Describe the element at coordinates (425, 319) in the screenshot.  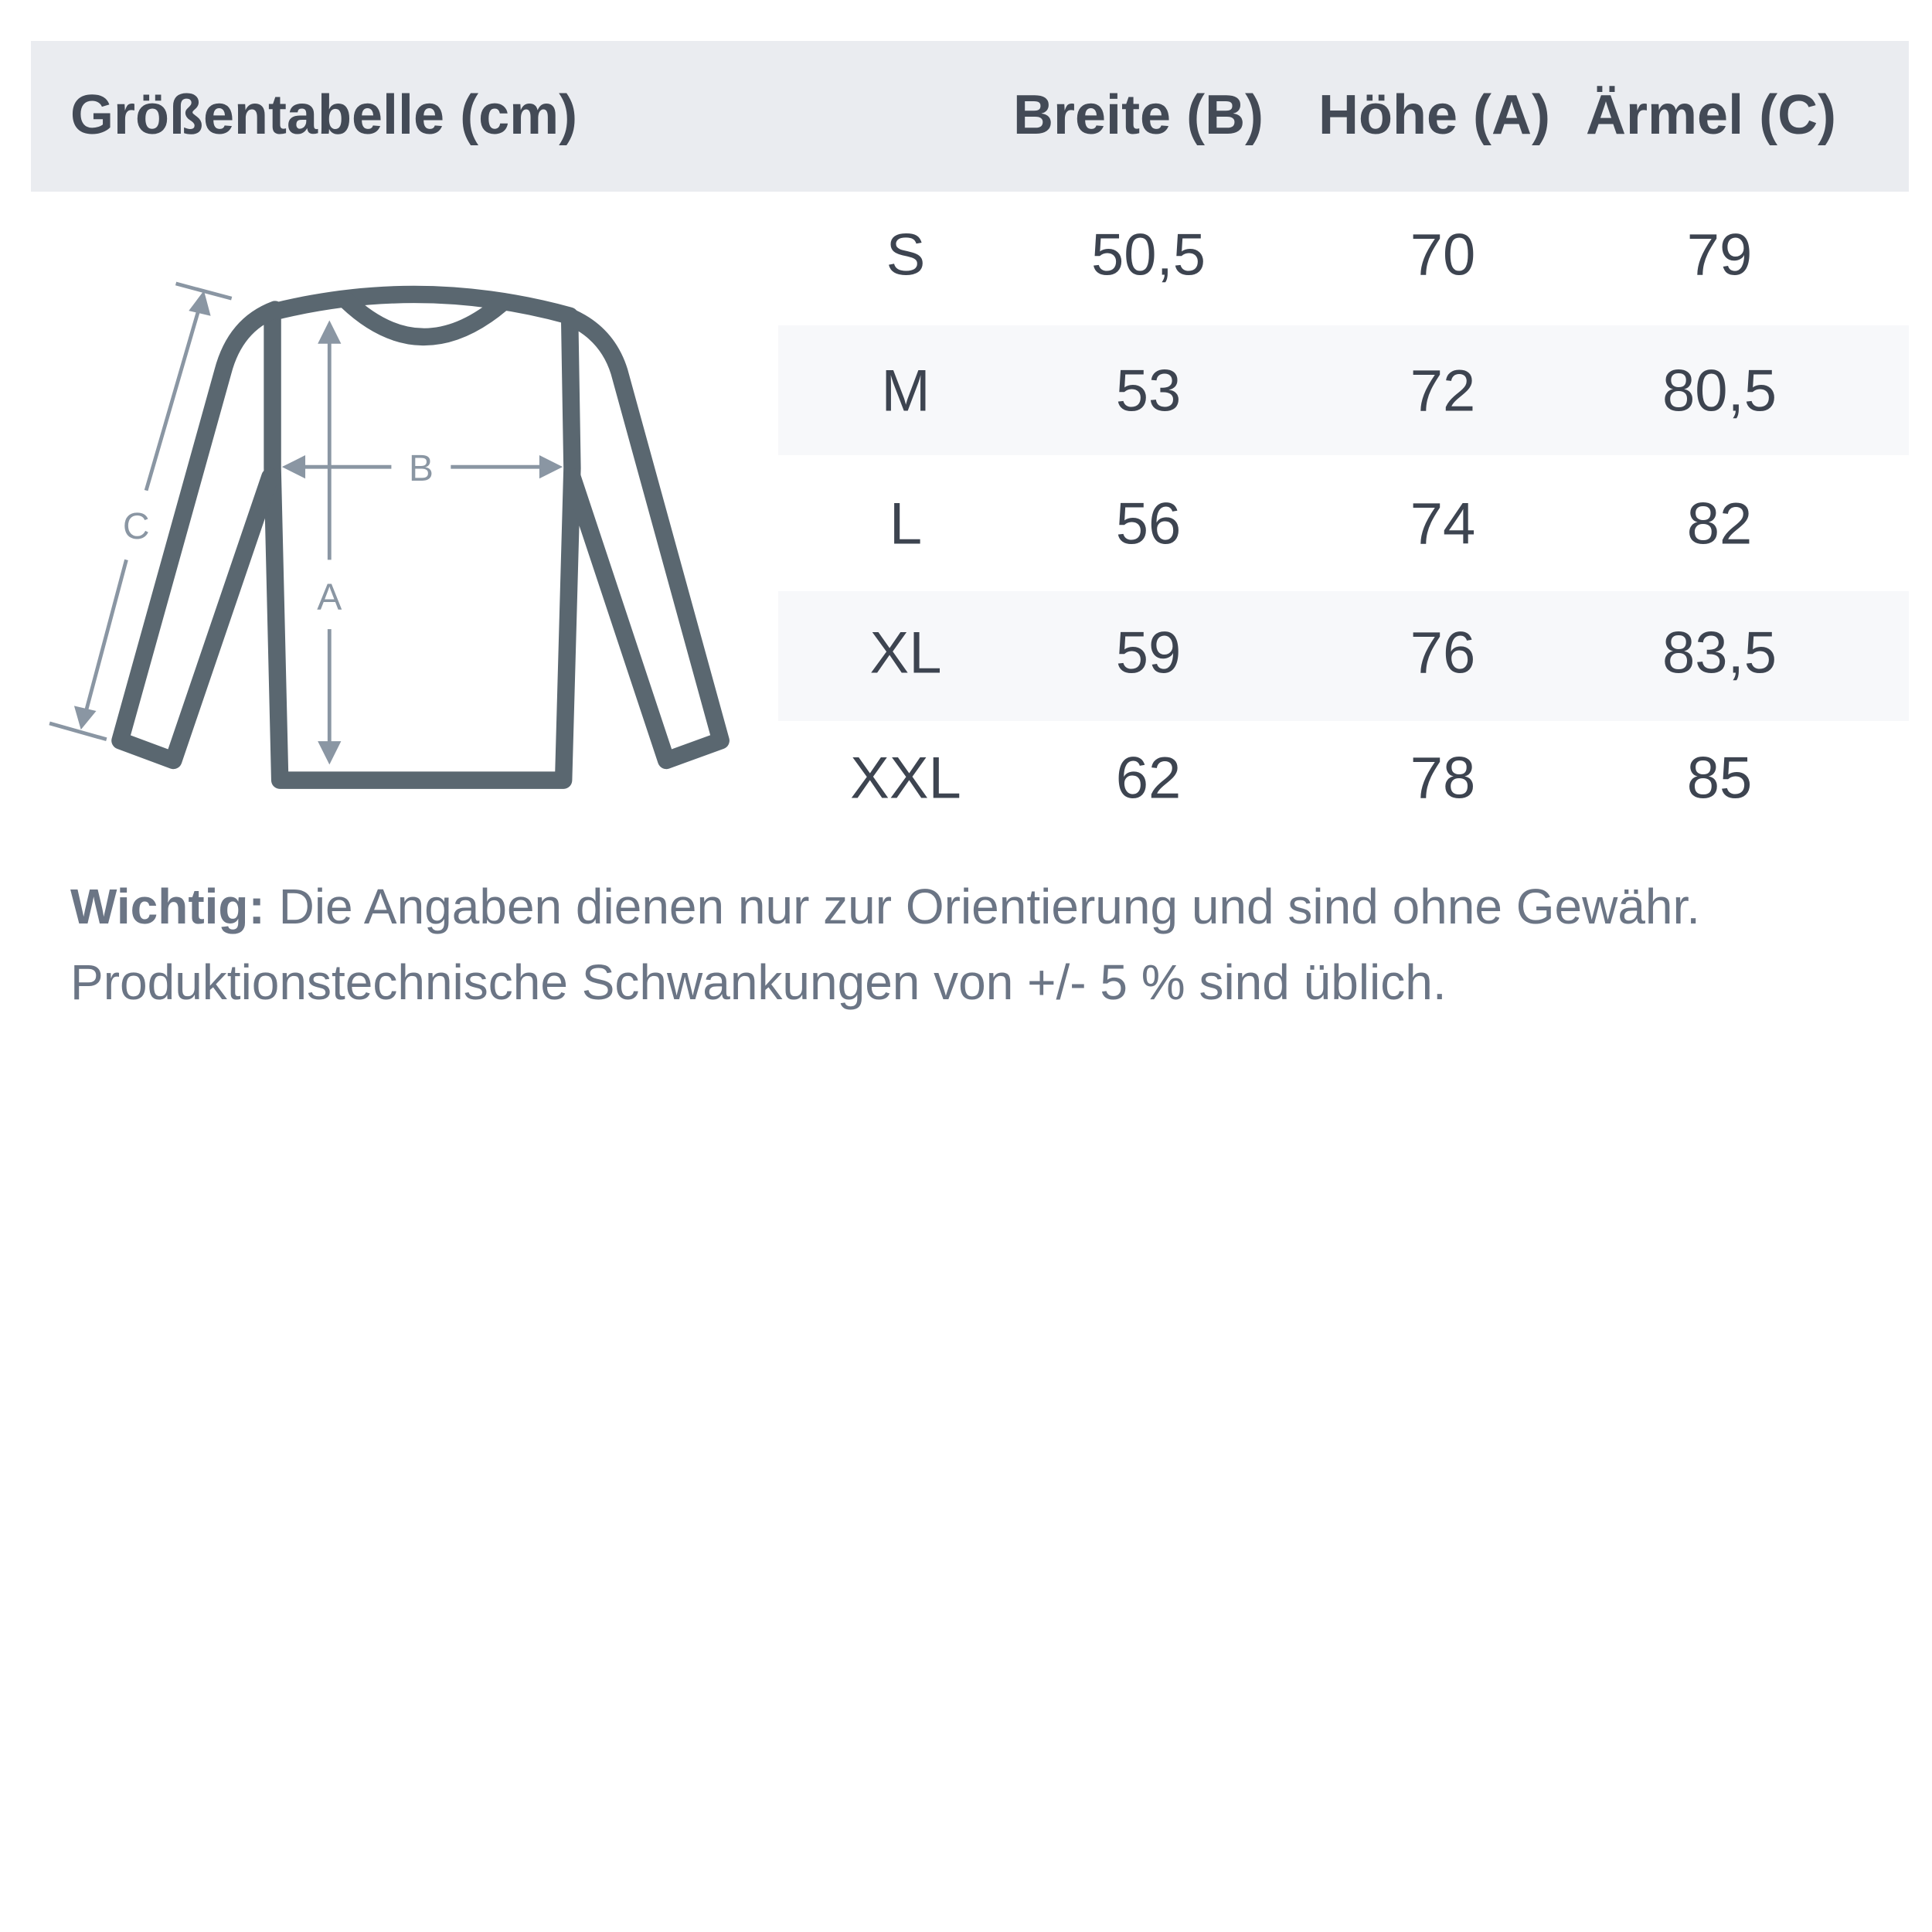
I see `shirt-neckline` at that location.